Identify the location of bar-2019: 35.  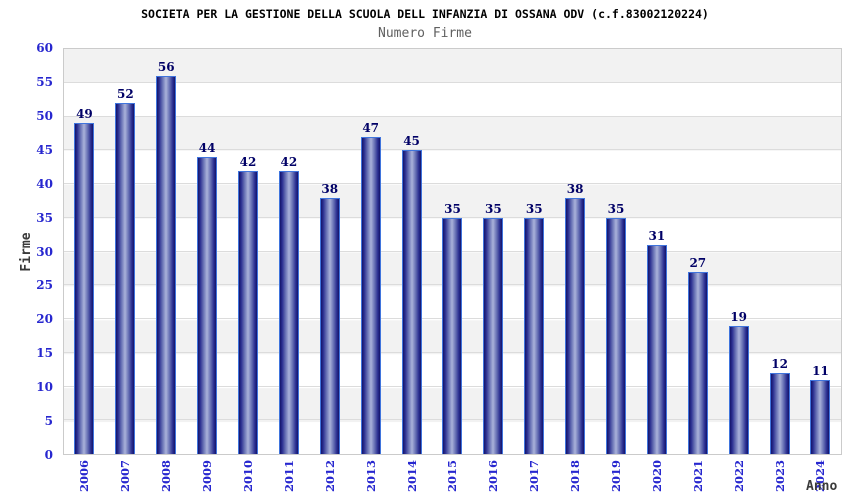
(616, 328).